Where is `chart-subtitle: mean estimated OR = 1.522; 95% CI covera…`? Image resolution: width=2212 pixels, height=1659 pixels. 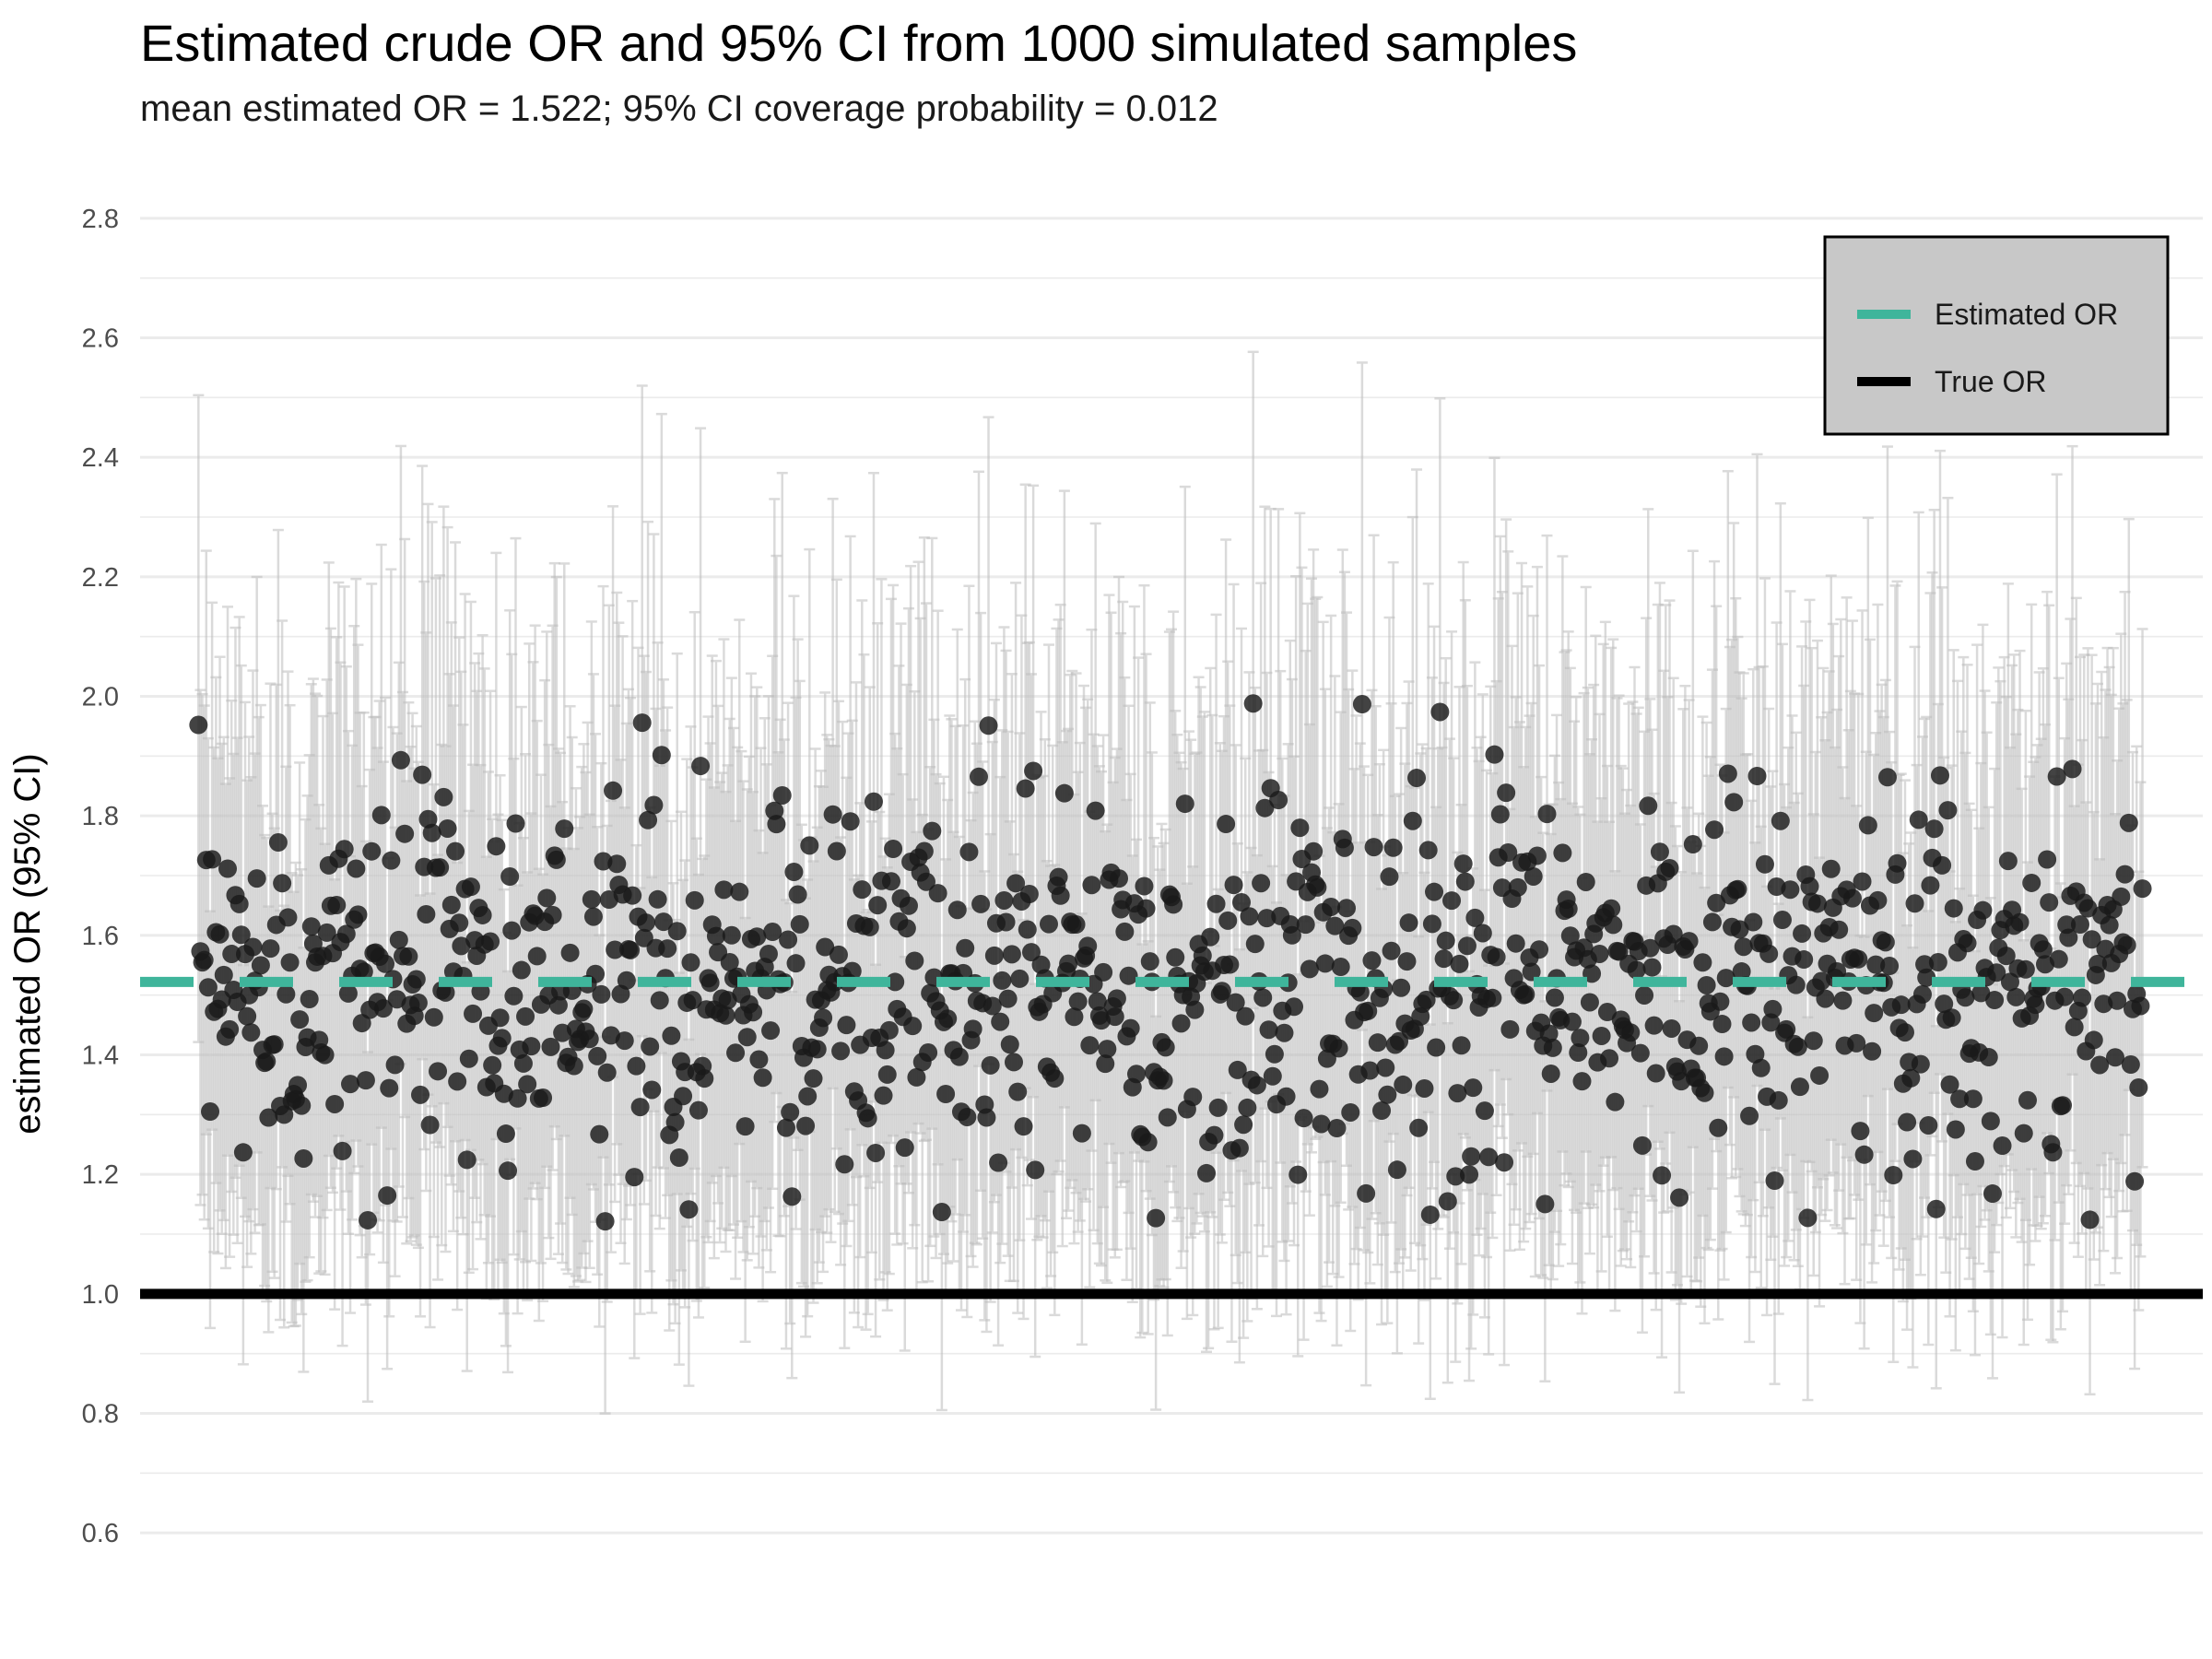
chart-subtitle: mean estimated OR = 1.522; 95% CI covera… is located at coordinates (679, 108).